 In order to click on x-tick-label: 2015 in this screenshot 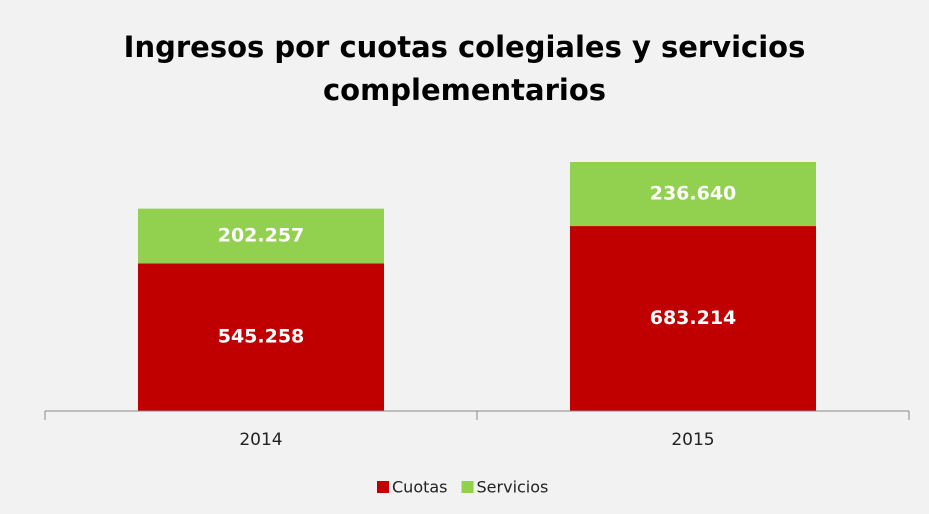, I will do `click(692, 440)`.